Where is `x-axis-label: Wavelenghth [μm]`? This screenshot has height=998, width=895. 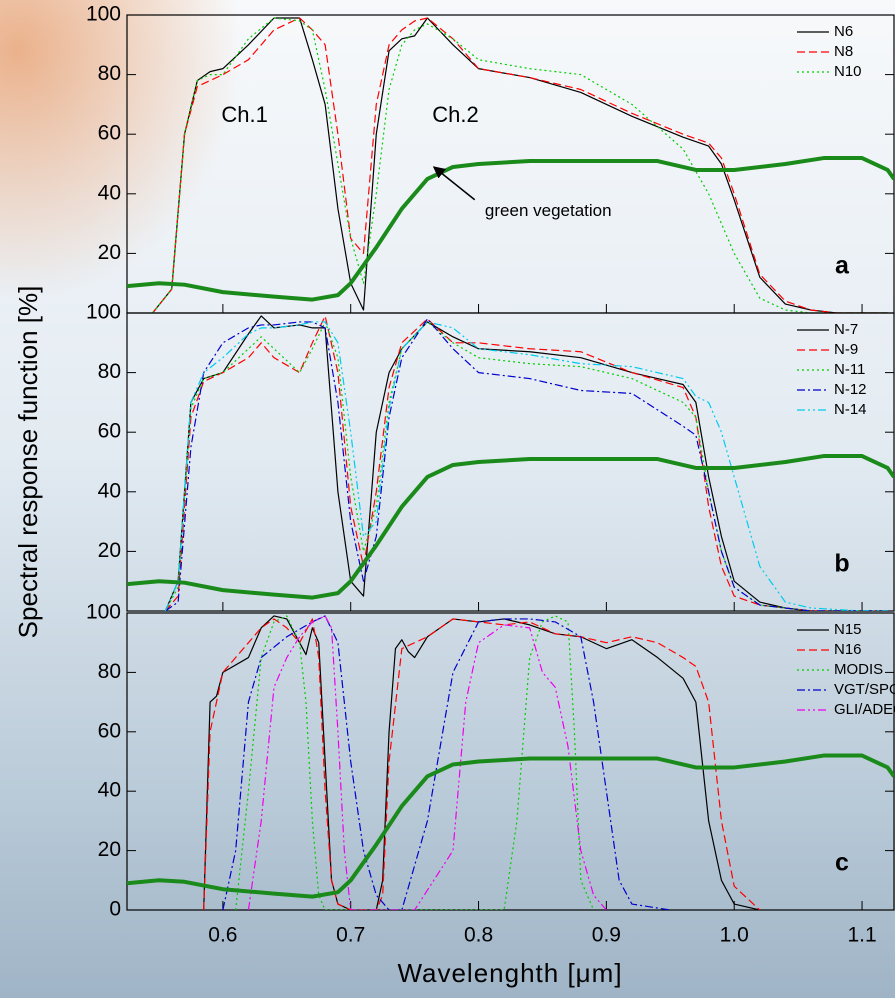
x-axis-label: Wavelenghth [μm] is located at coordinates (509, 973).